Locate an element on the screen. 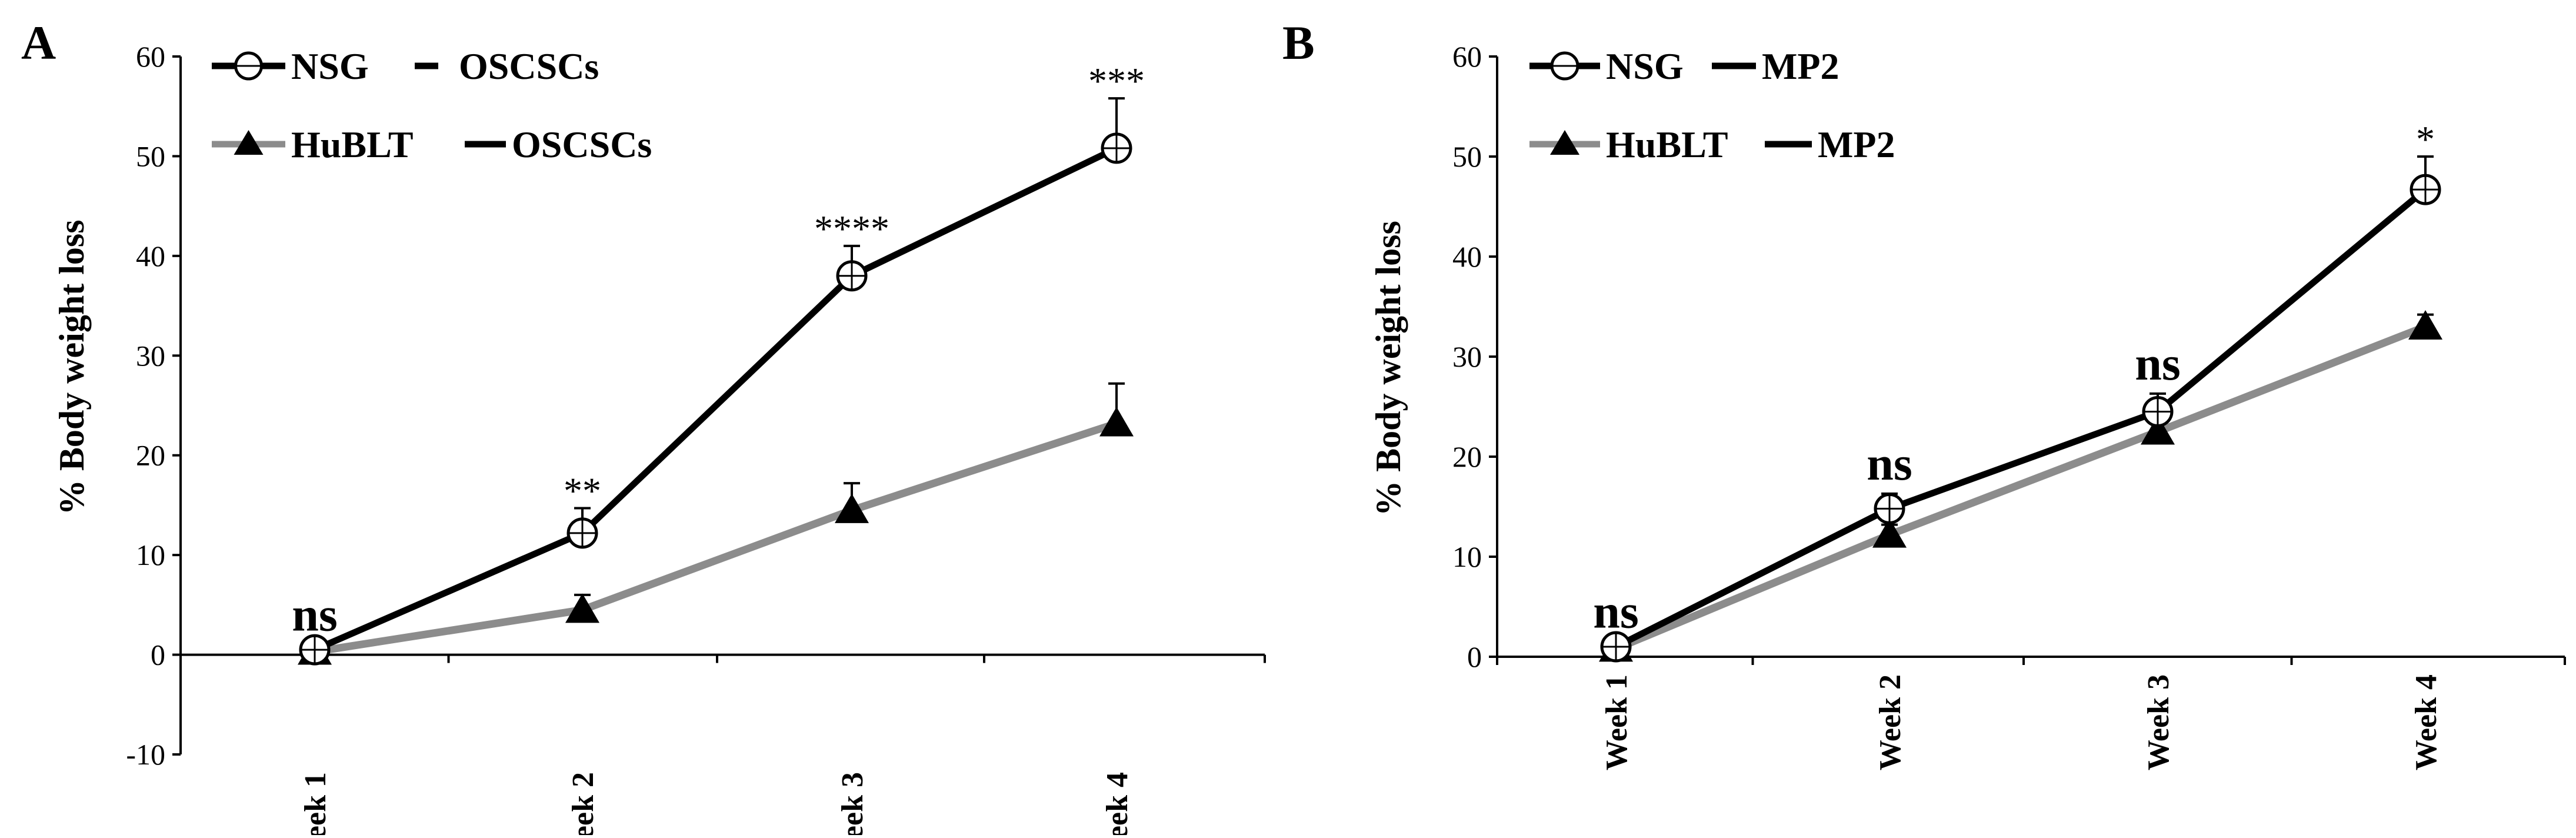 This screenshot has height=838, width=2576. panel-label: A is located at coordinates (38, 42).